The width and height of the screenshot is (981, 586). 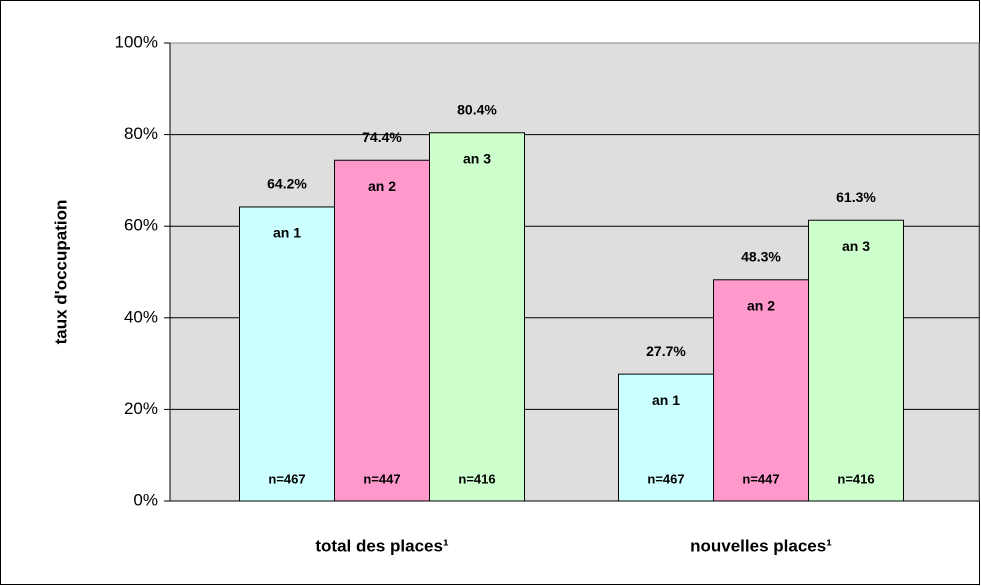 What do you see at coordinates (141, 225) in the screenshot?
I see `y-tick-label: 60%` at bounding box center [141, 225].